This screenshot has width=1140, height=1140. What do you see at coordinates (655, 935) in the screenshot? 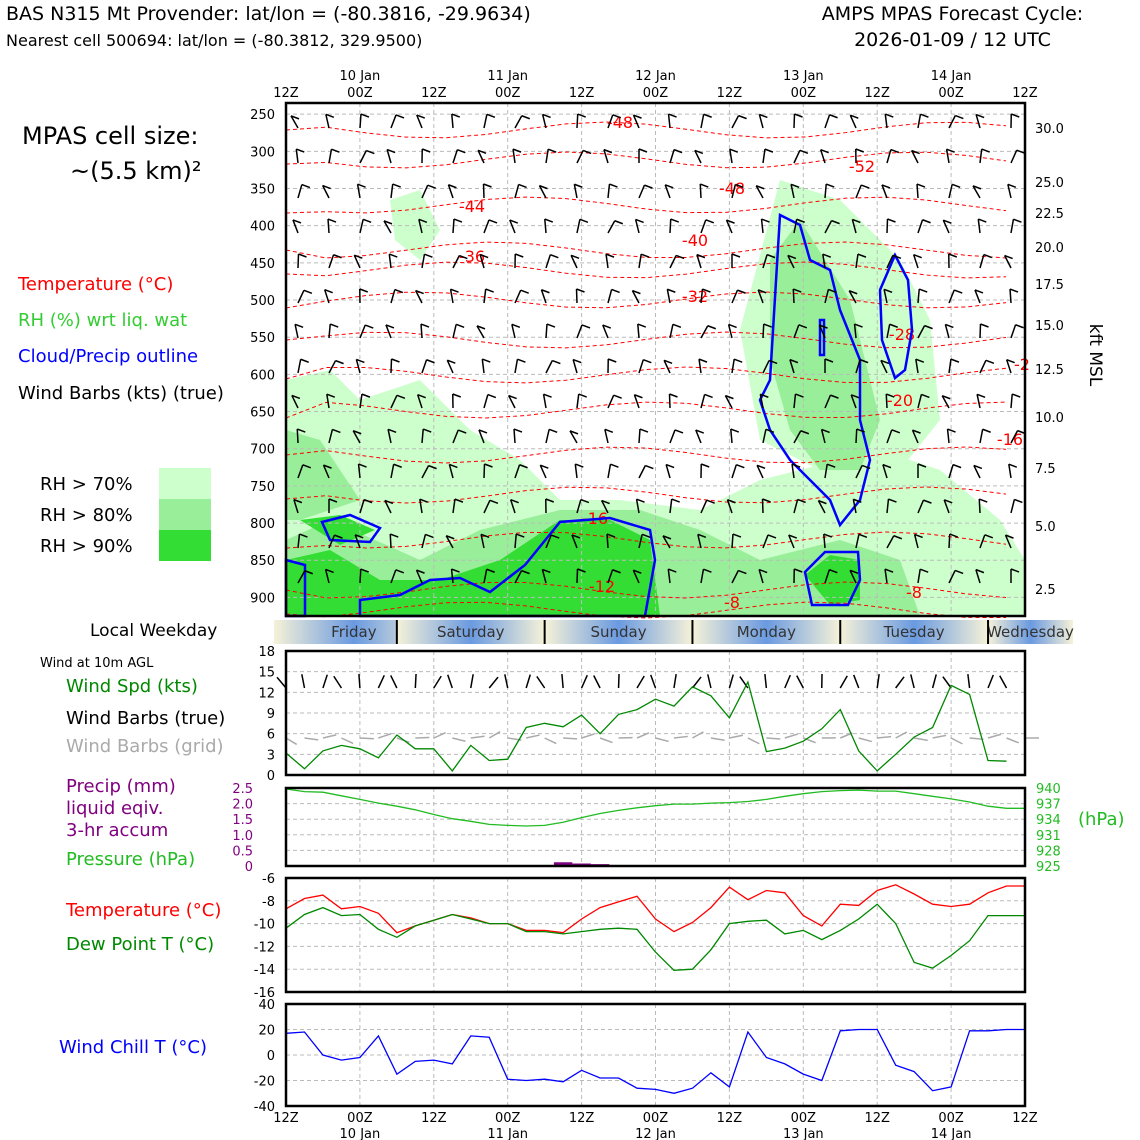
I see `temp-panel-frame` at bounding box center [655, 935].